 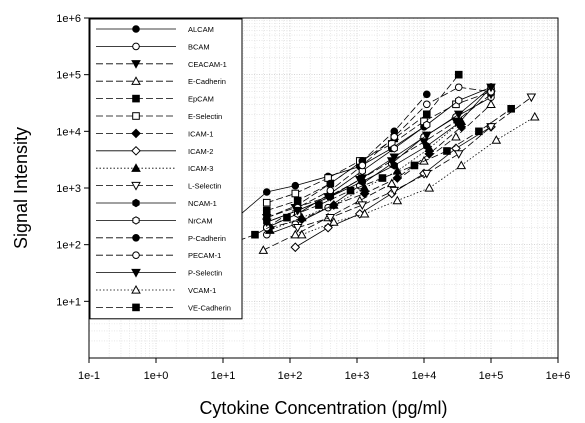 I want to click on x-axis-title: Cytokine Concentration (pg/ml), so click(x=323, y=408).